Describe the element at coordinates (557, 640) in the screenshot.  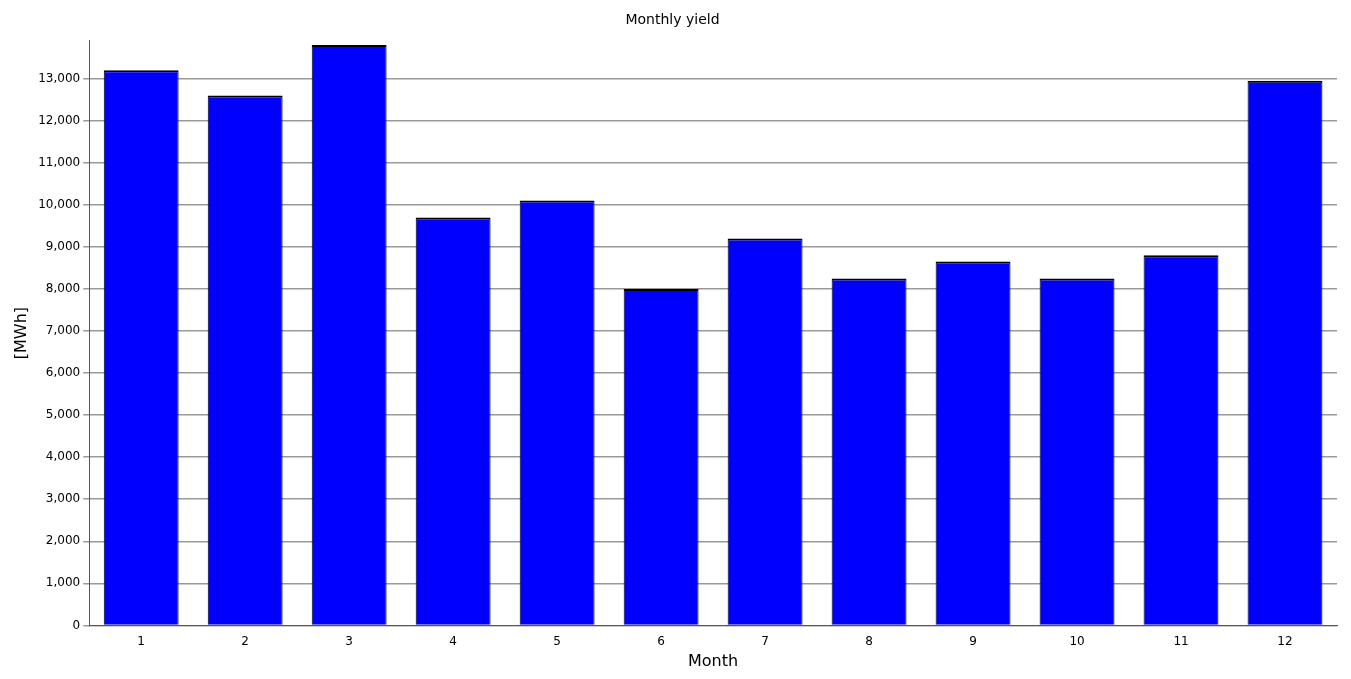
I see `x-tick-label: 5` at that location.